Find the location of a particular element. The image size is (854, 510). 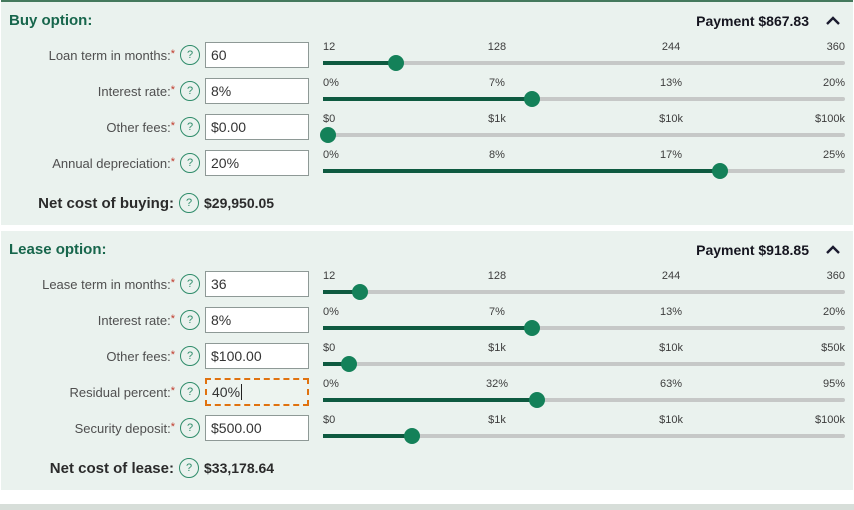

slider-tick-label: 128 is located at coordinates (497, 47).